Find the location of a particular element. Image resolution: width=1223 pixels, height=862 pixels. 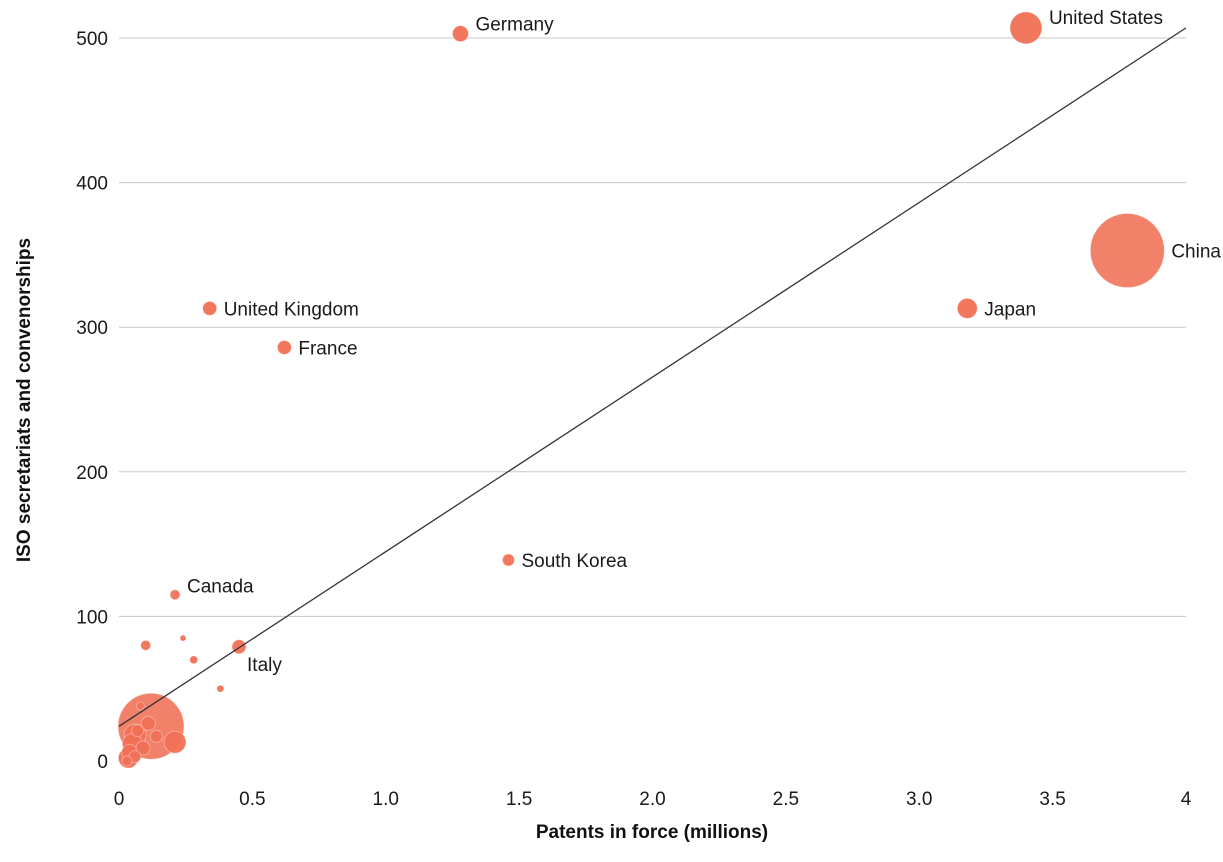

x-tick-label: 2.0 is located at coordinates (652, 799).